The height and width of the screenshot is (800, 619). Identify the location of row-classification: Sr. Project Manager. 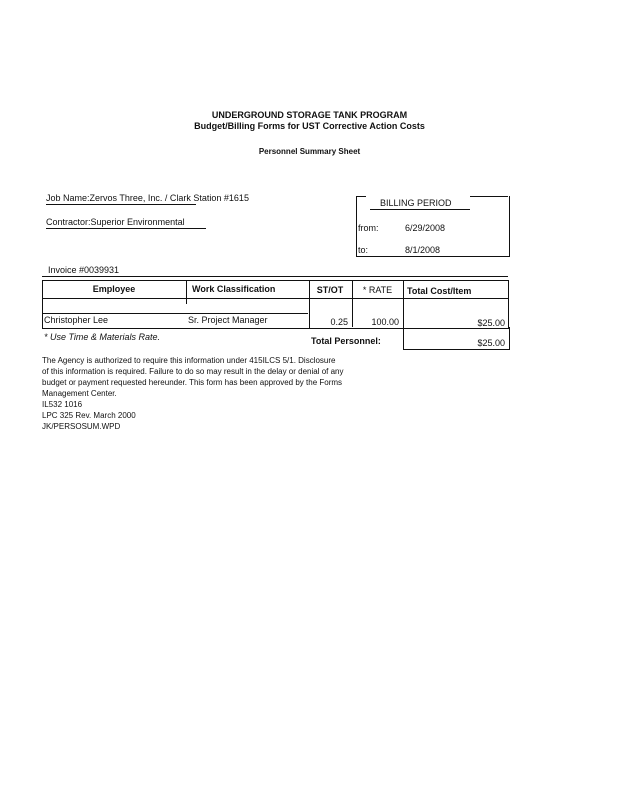
(228, 320).